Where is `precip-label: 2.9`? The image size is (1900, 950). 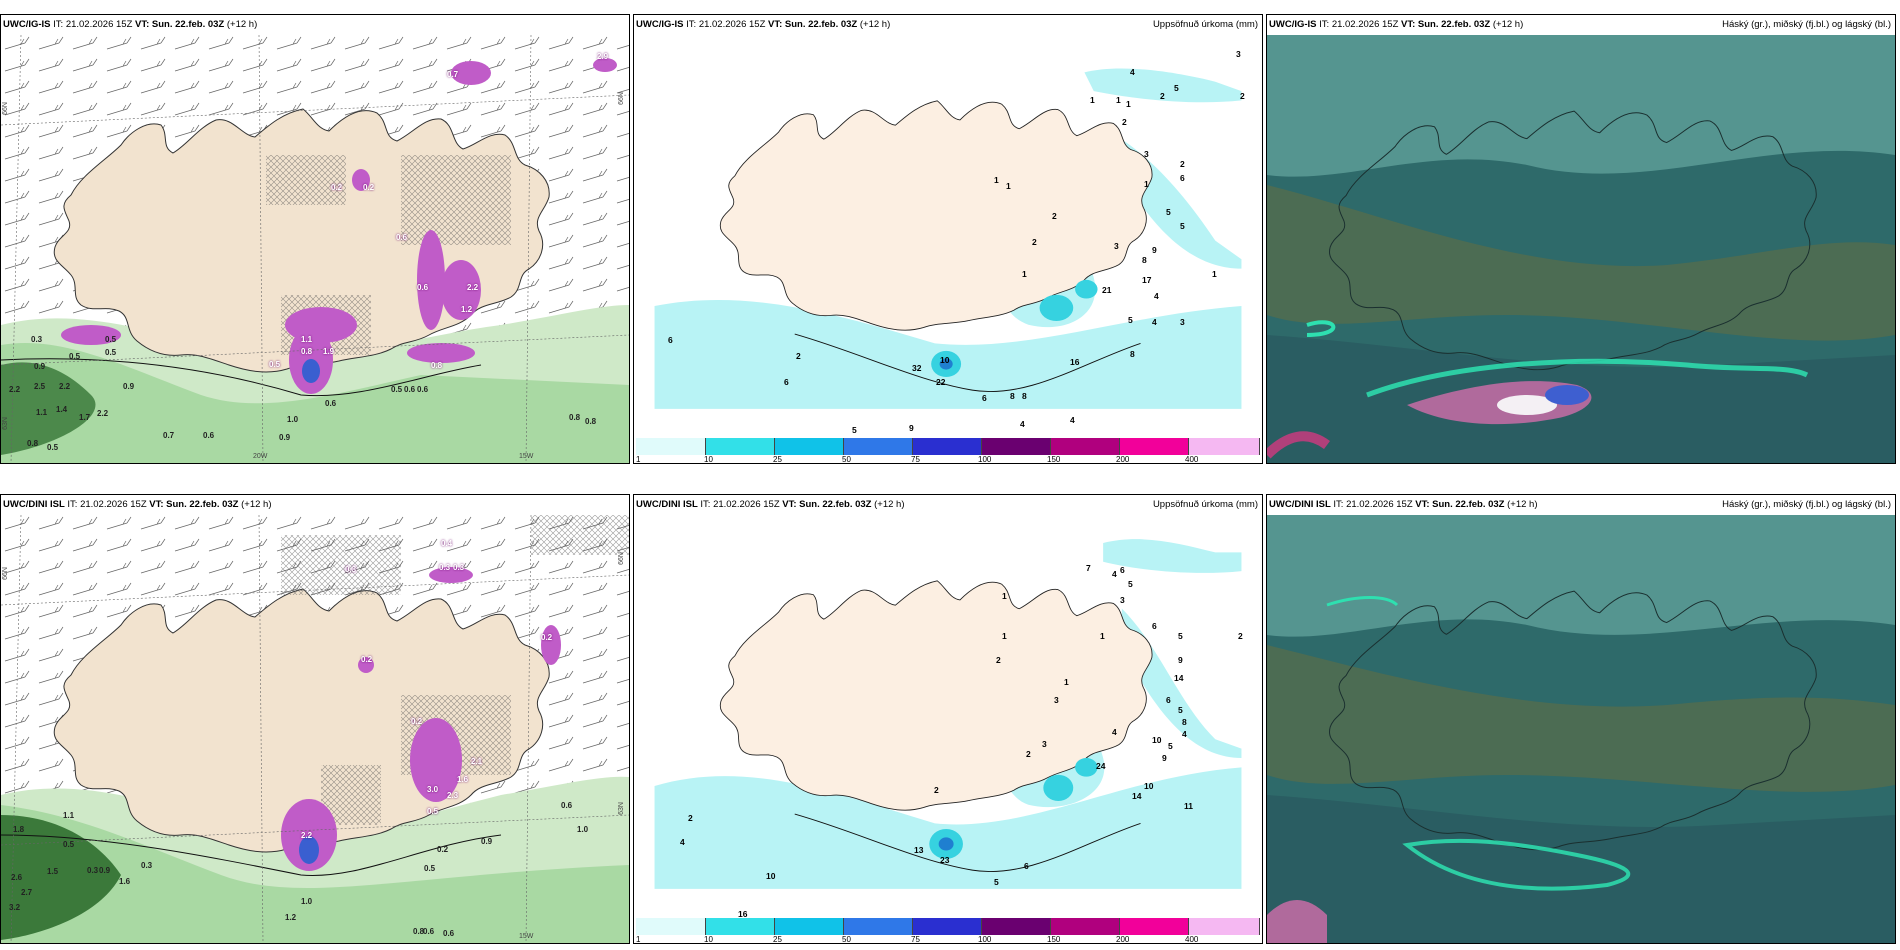 precip-label: 2.9 is located at coordinates (603, 56).